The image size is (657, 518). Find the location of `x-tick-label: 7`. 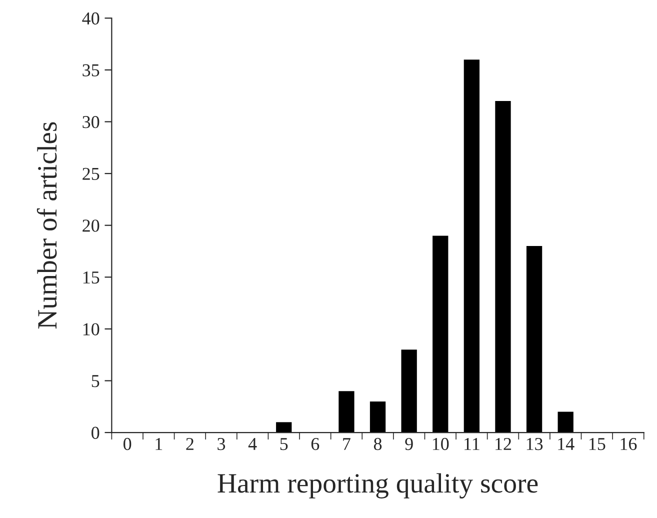

x-tick-label: 7 is located at coordinates (346, 444).